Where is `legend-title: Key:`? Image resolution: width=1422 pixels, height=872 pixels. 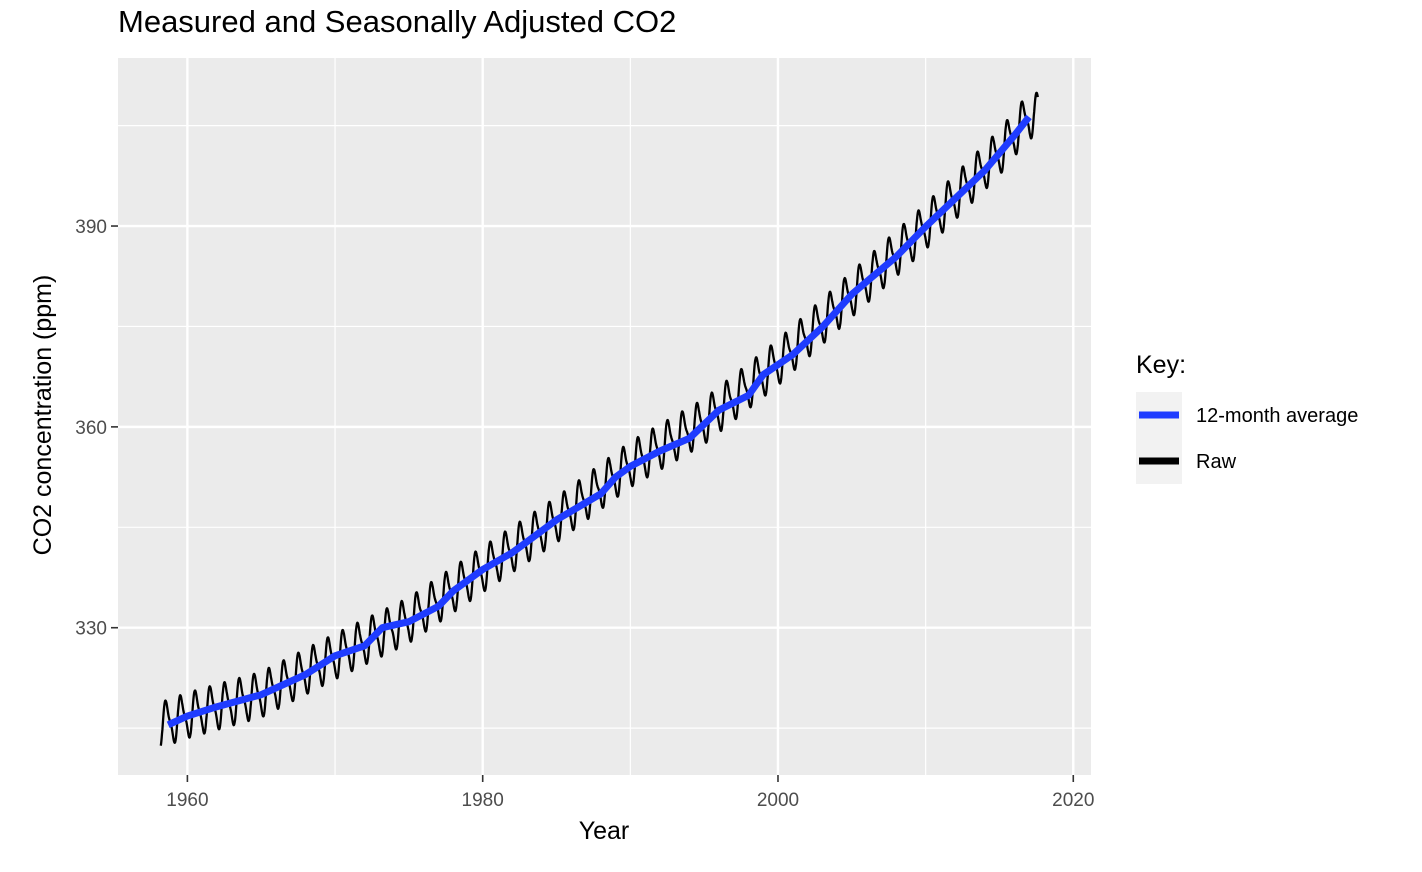 legend-title: Key: is located at coordinates (1161, 365).